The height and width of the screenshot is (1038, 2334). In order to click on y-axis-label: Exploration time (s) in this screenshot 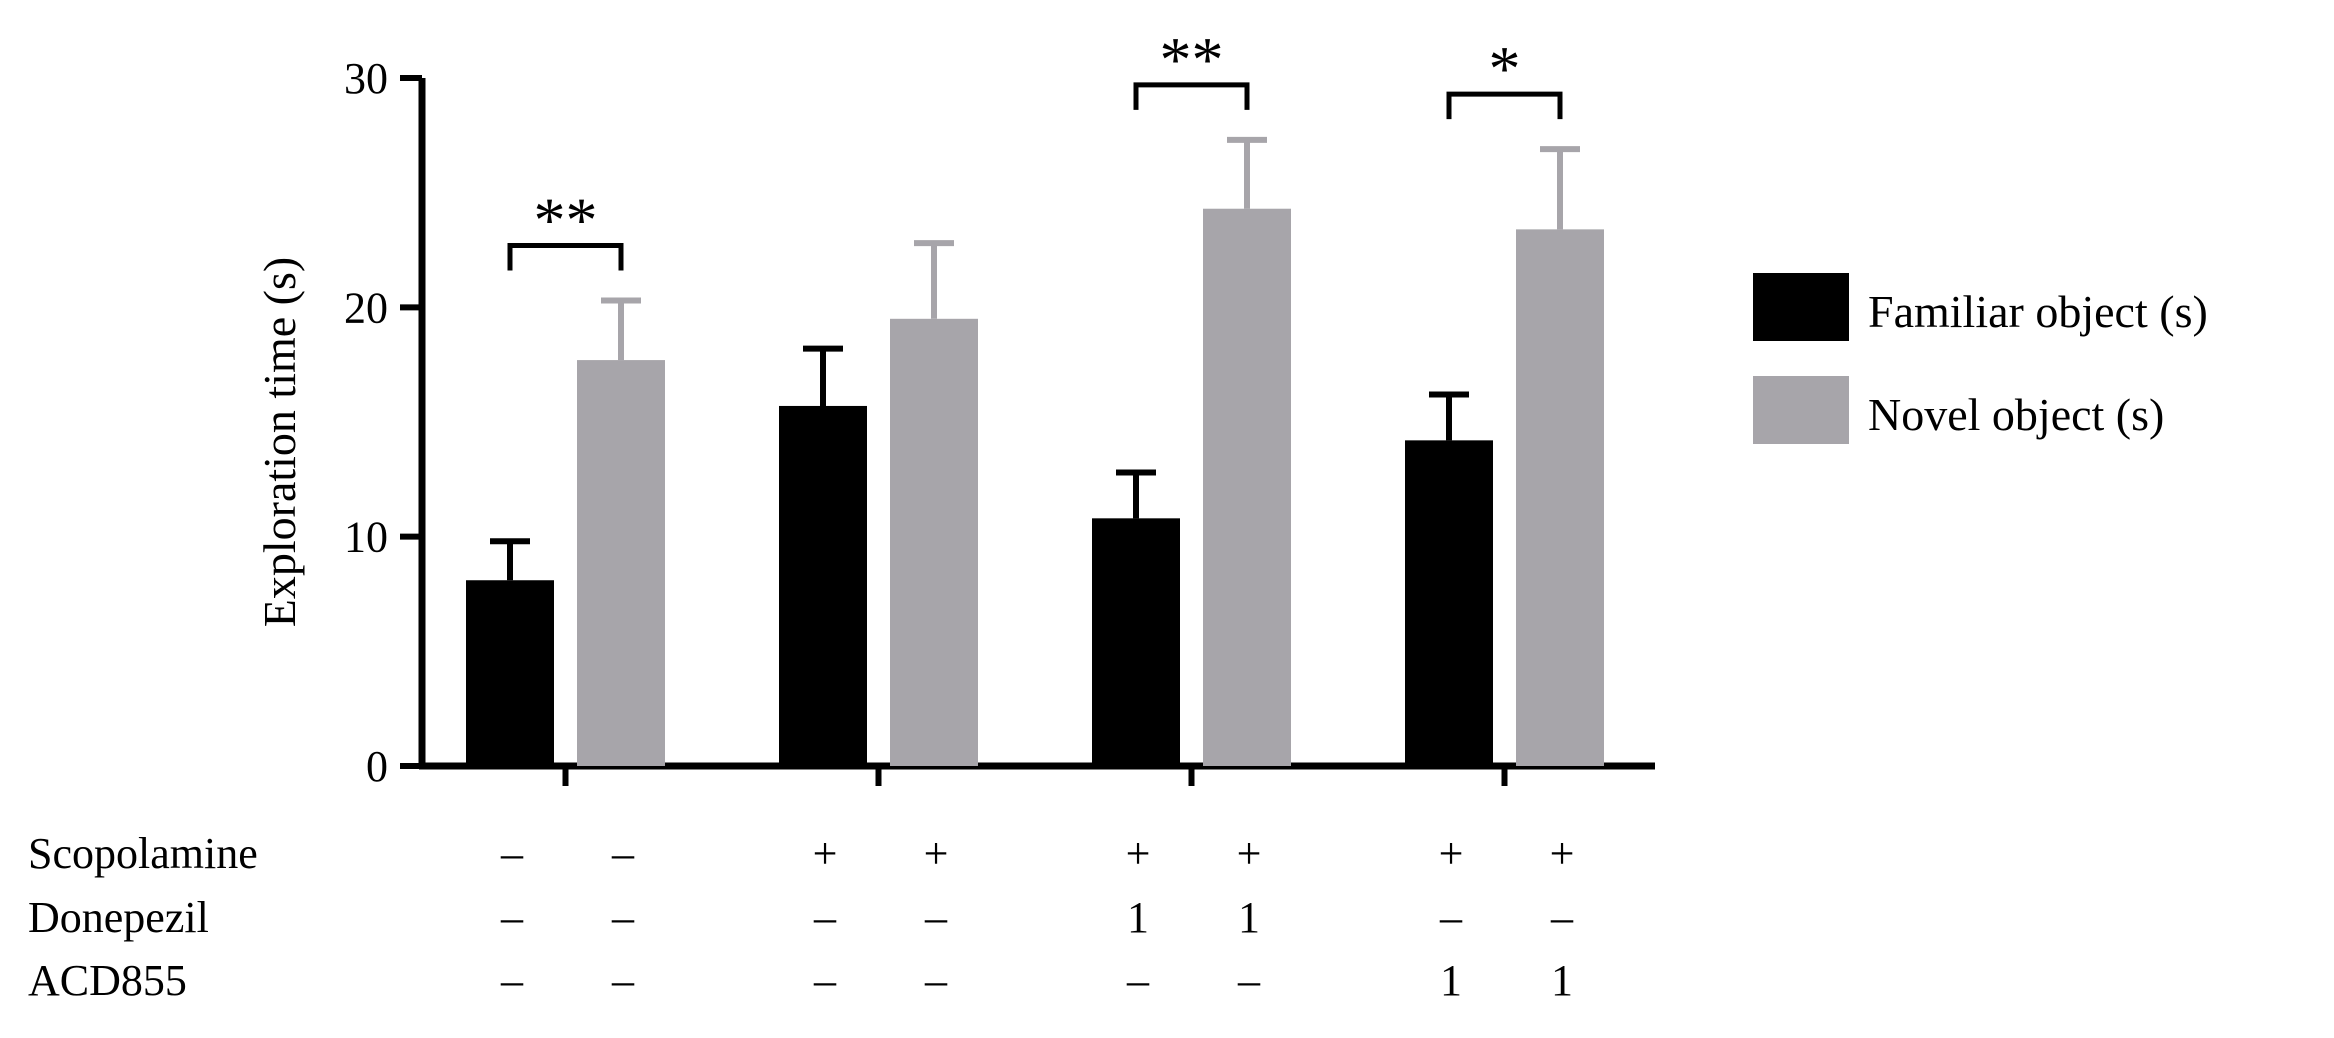, I will do `click(279, 442)`.